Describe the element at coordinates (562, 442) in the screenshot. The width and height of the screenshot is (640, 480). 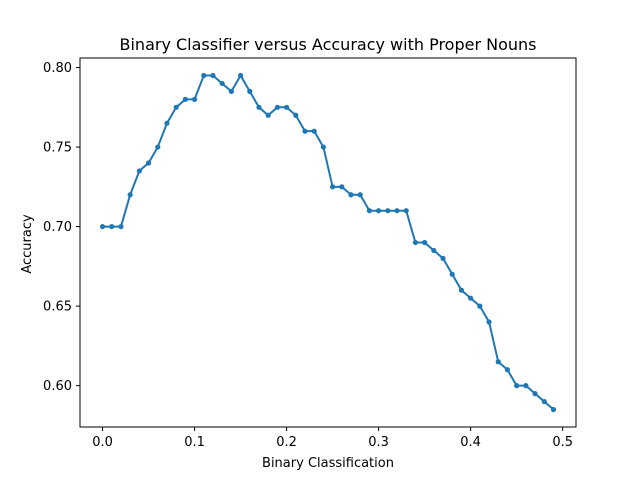
I see `x-tick-label: 0.5` at that location.